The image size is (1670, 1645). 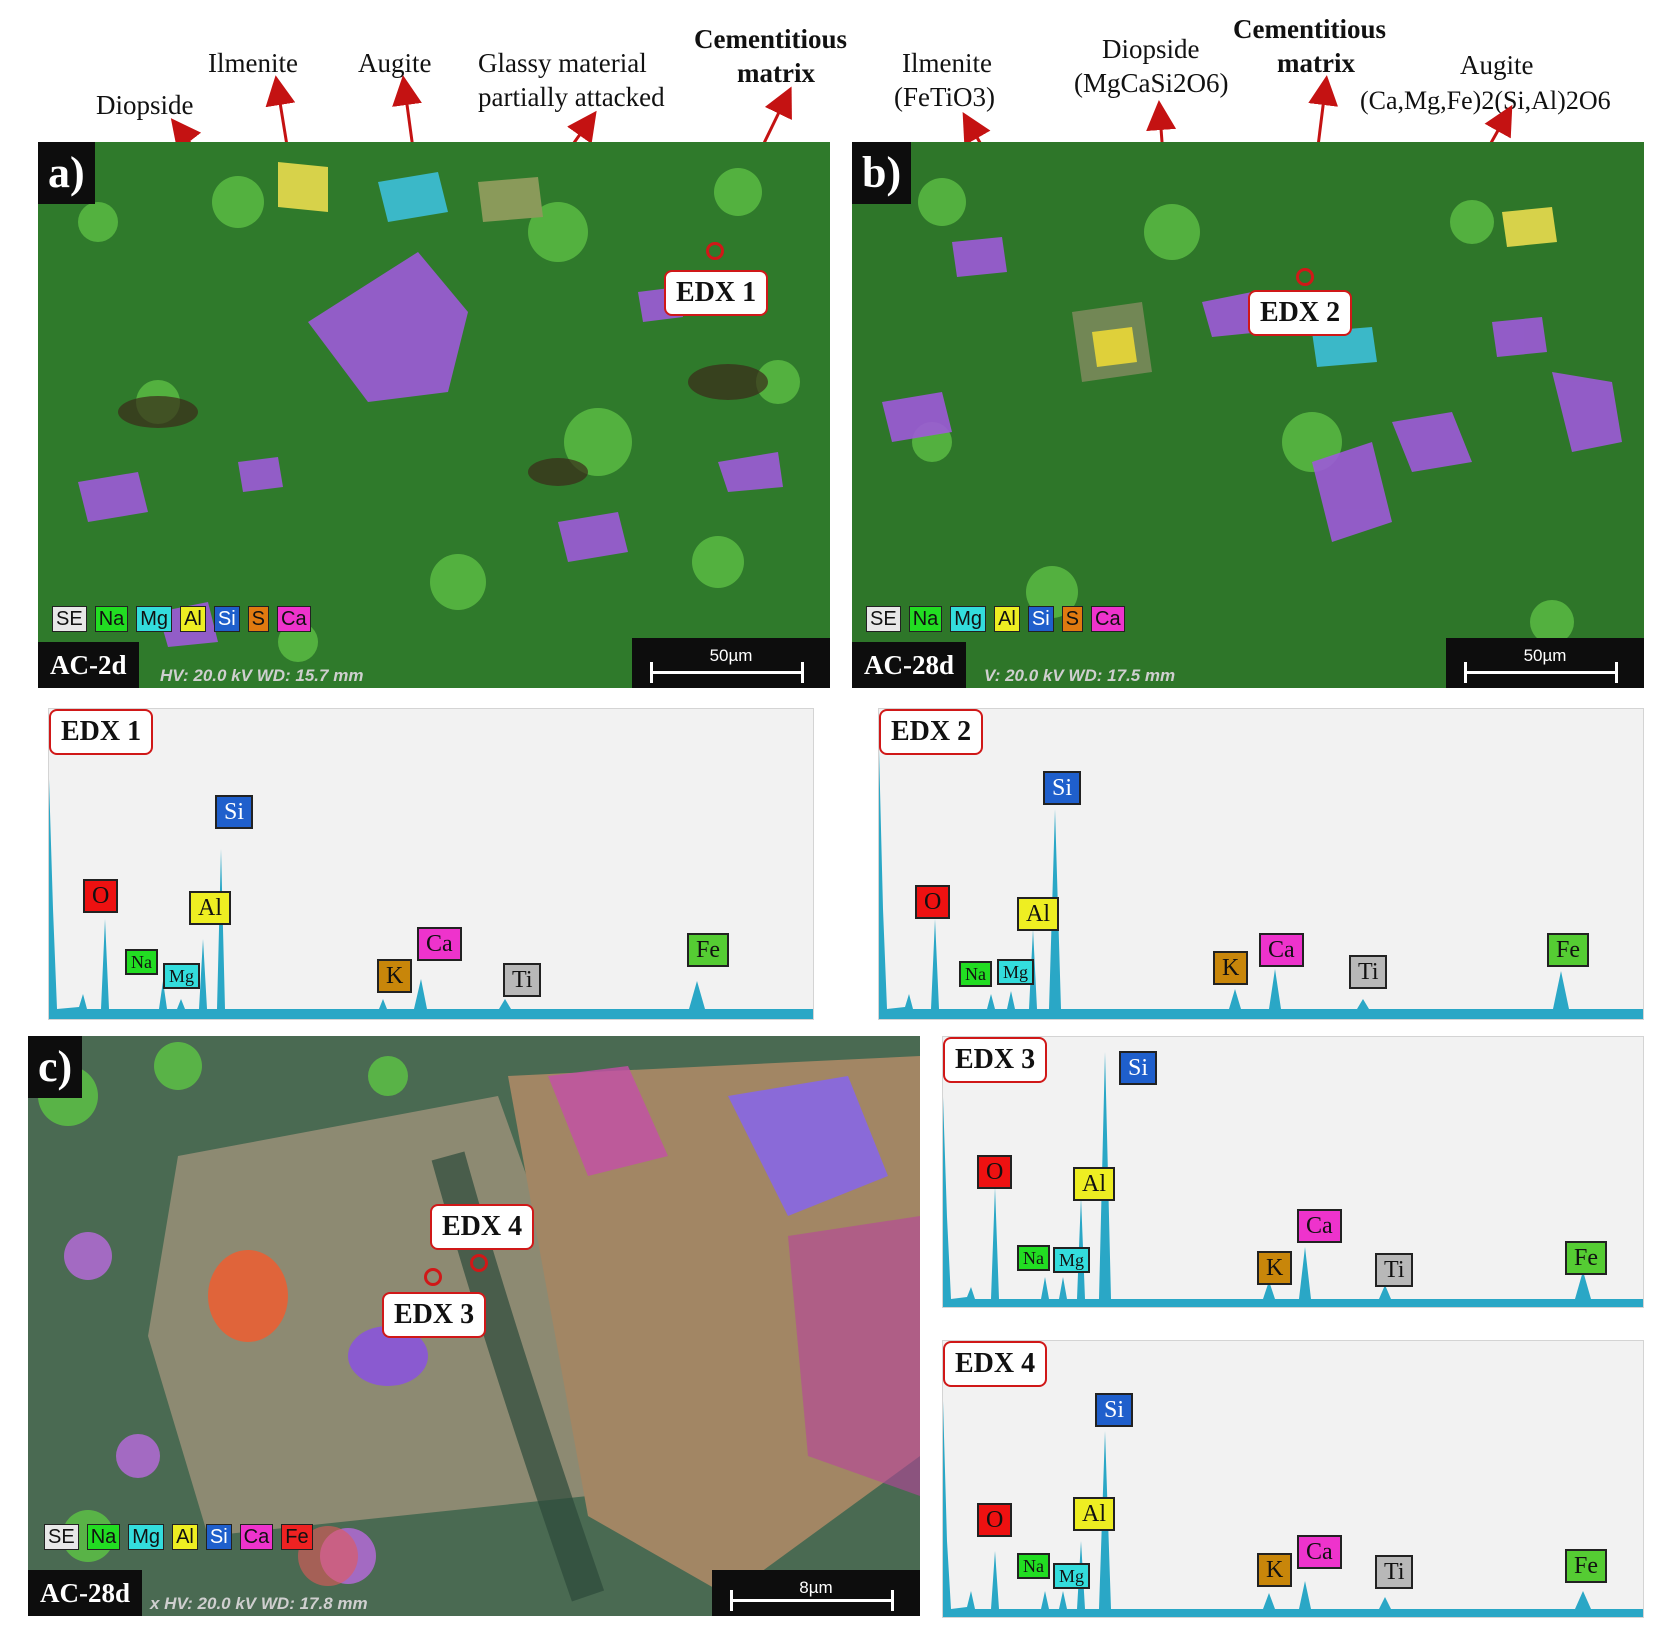 I want to click on label-cementitious-b: Cementitious, so click(x=1309, y=29).